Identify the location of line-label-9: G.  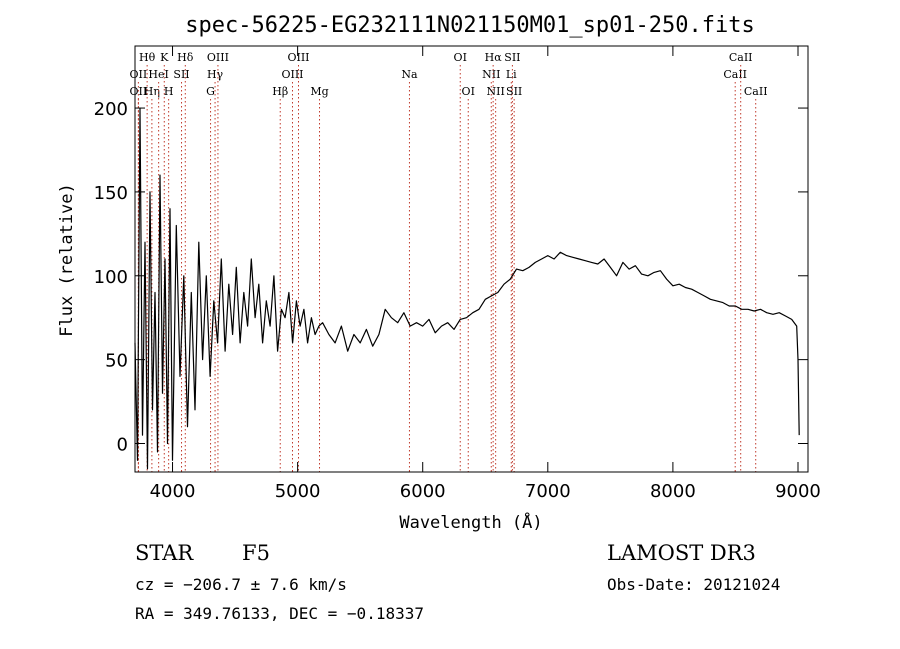
(210, 91).